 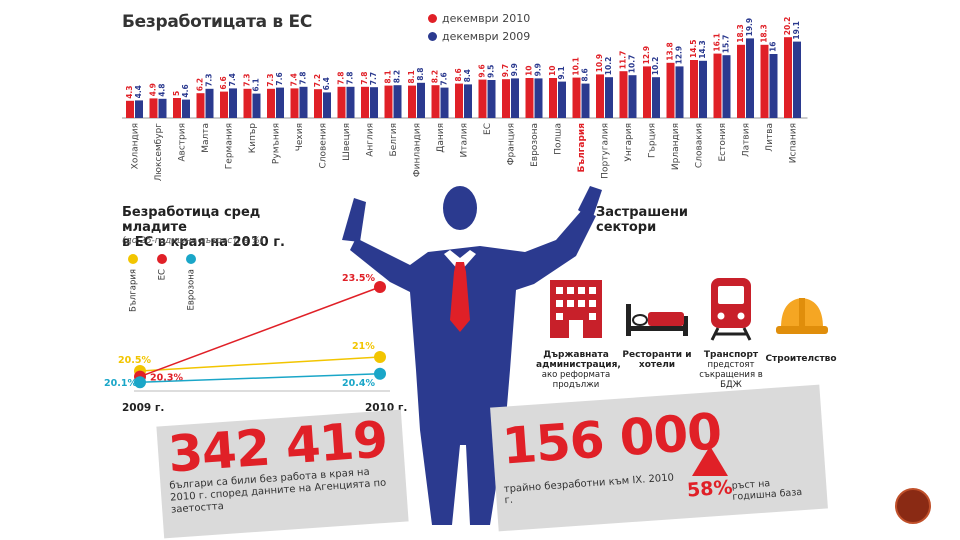 I want to click on bar-value-label-2010: 7.8, so click(x=341, y=78).